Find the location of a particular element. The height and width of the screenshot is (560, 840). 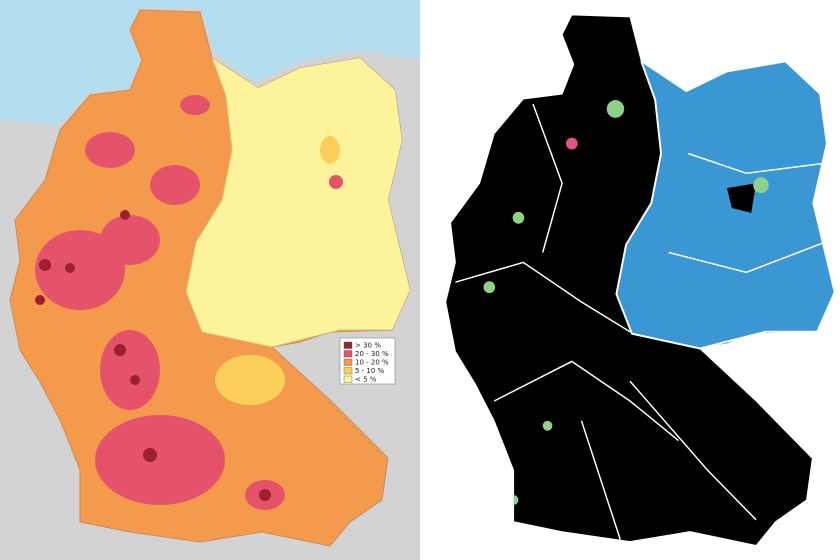

sea is located at coordinates (210, 62).